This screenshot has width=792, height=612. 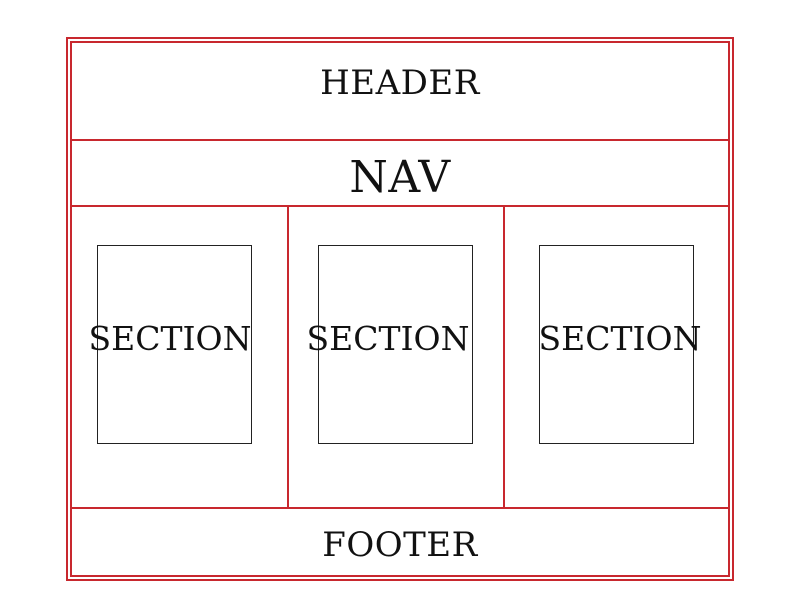 I want to click on nav-content-divider, so click(x=400, y=206).